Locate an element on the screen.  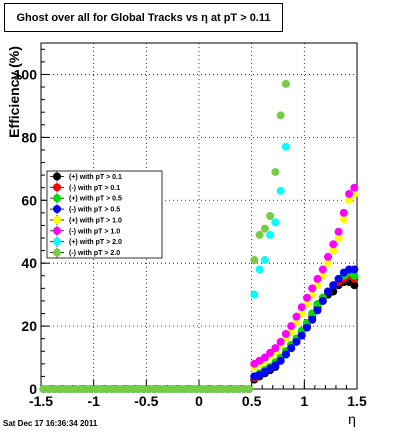
legend-label: (-) with pT > 1.0 is located at coordinates (94, 231).